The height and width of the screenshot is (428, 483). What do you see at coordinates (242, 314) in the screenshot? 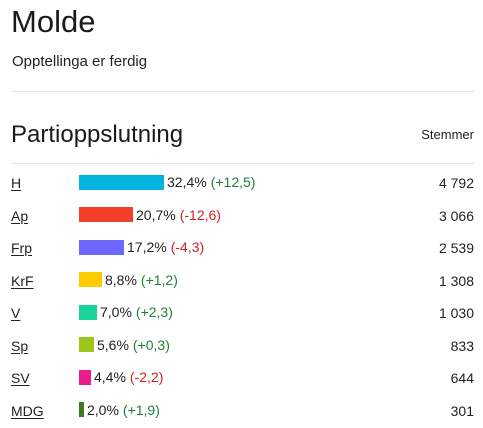
I see `party-row: V 7,0%(+2,3) 1 030` at bounding box center [242, 314].